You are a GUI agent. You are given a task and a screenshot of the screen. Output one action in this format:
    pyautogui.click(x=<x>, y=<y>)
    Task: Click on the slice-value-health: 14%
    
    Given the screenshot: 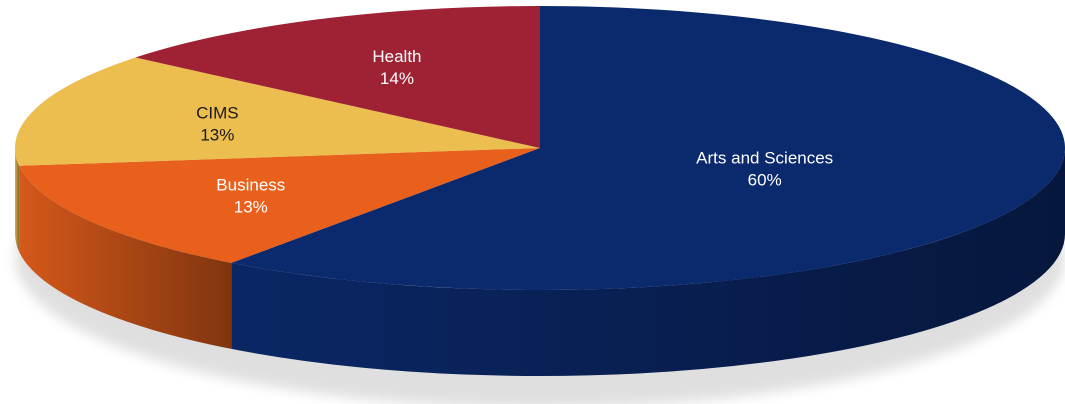 What is the action you would take?
    pyautogui.click(x=397, y=78)
    